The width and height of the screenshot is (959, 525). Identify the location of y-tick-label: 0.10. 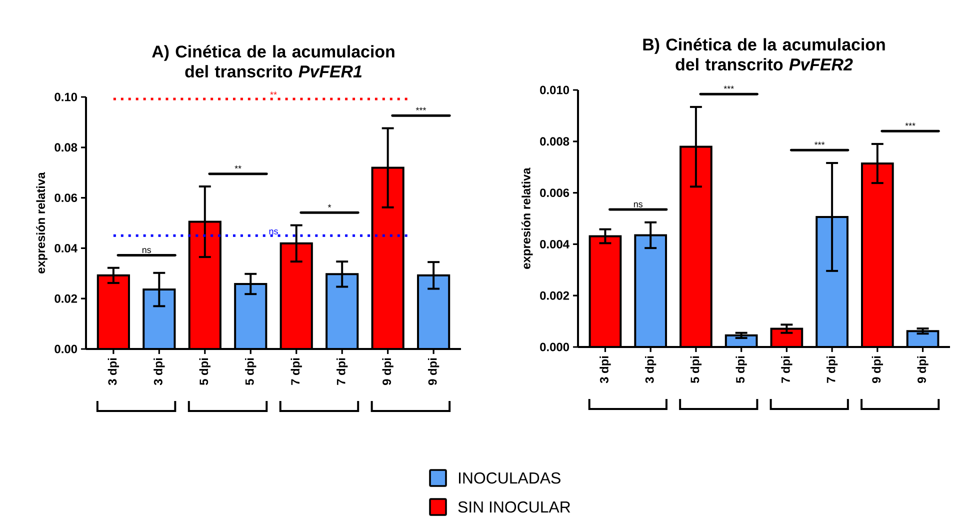
(66, 97).